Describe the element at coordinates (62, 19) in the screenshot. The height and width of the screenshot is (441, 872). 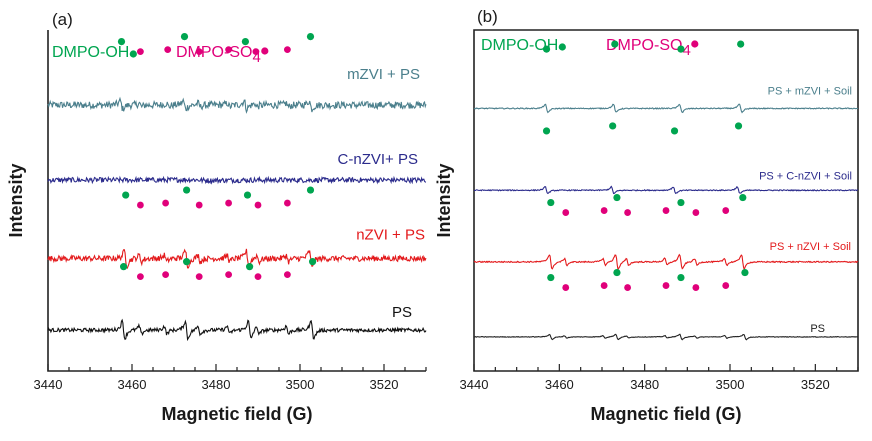
I see `panel-label: (a)` at that location.